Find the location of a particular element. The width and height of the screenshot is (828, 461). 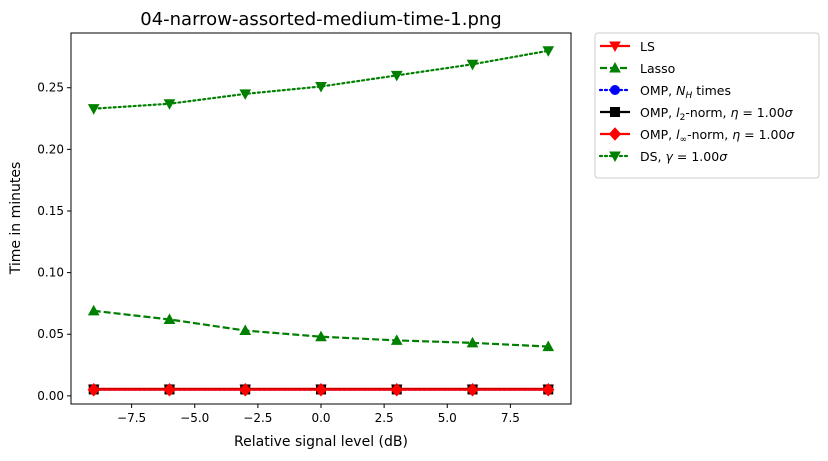

legend-label-lasso: Lasso is located at coordinates (657, 68).